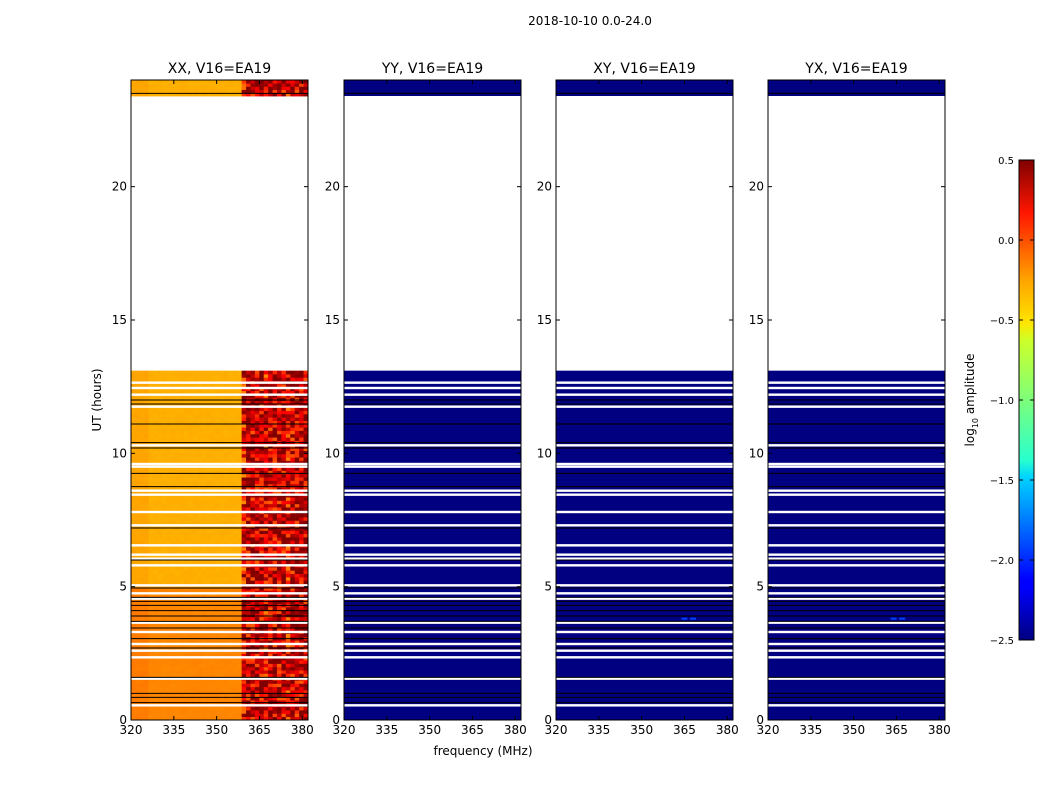 The height and width of the screenshot is (800, 1050). Describe the element at coordinates (336, 587) in the screenshot. I see `y-tick-label: 5` at that location.